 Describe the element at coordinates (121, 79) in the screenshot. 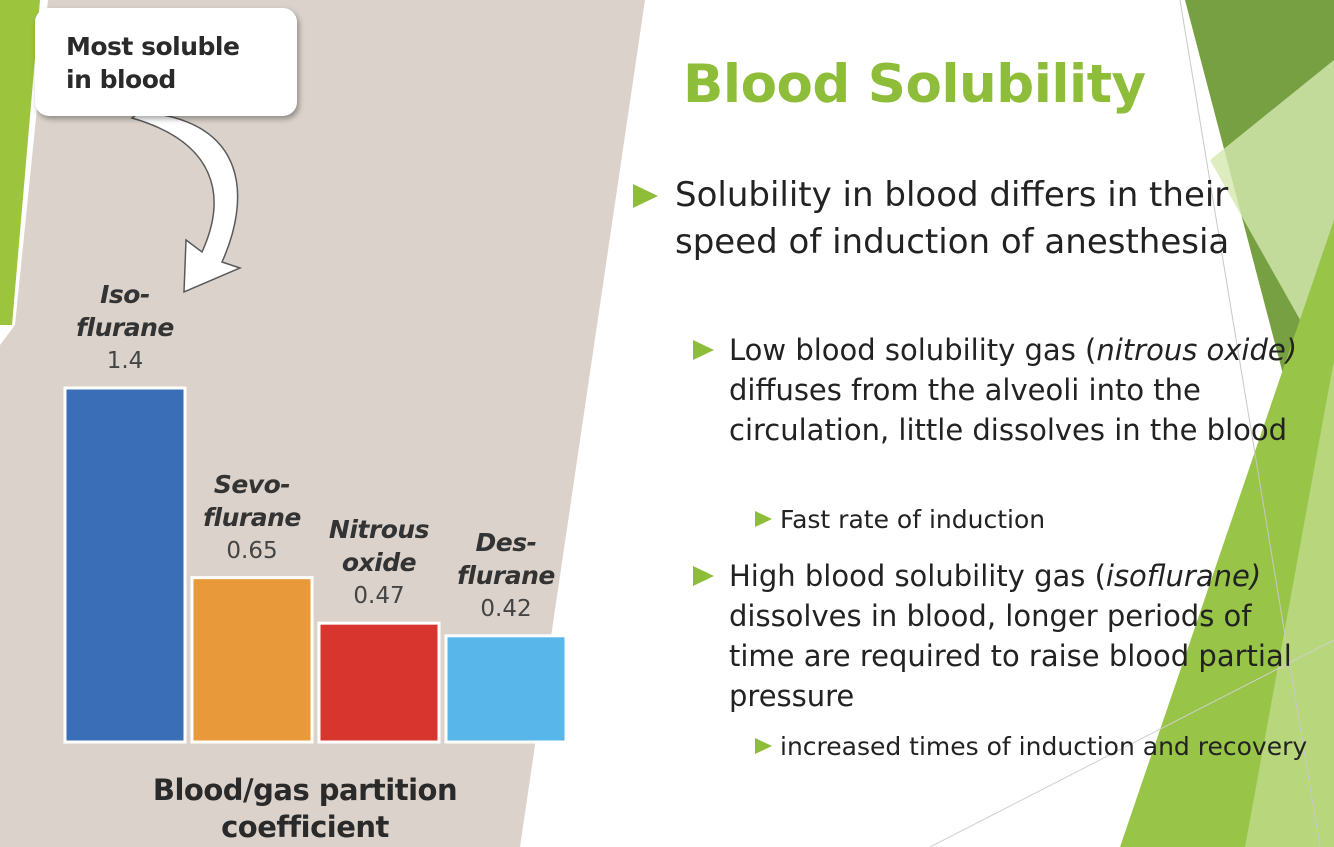

I see `callout-line: in blood` at that location.